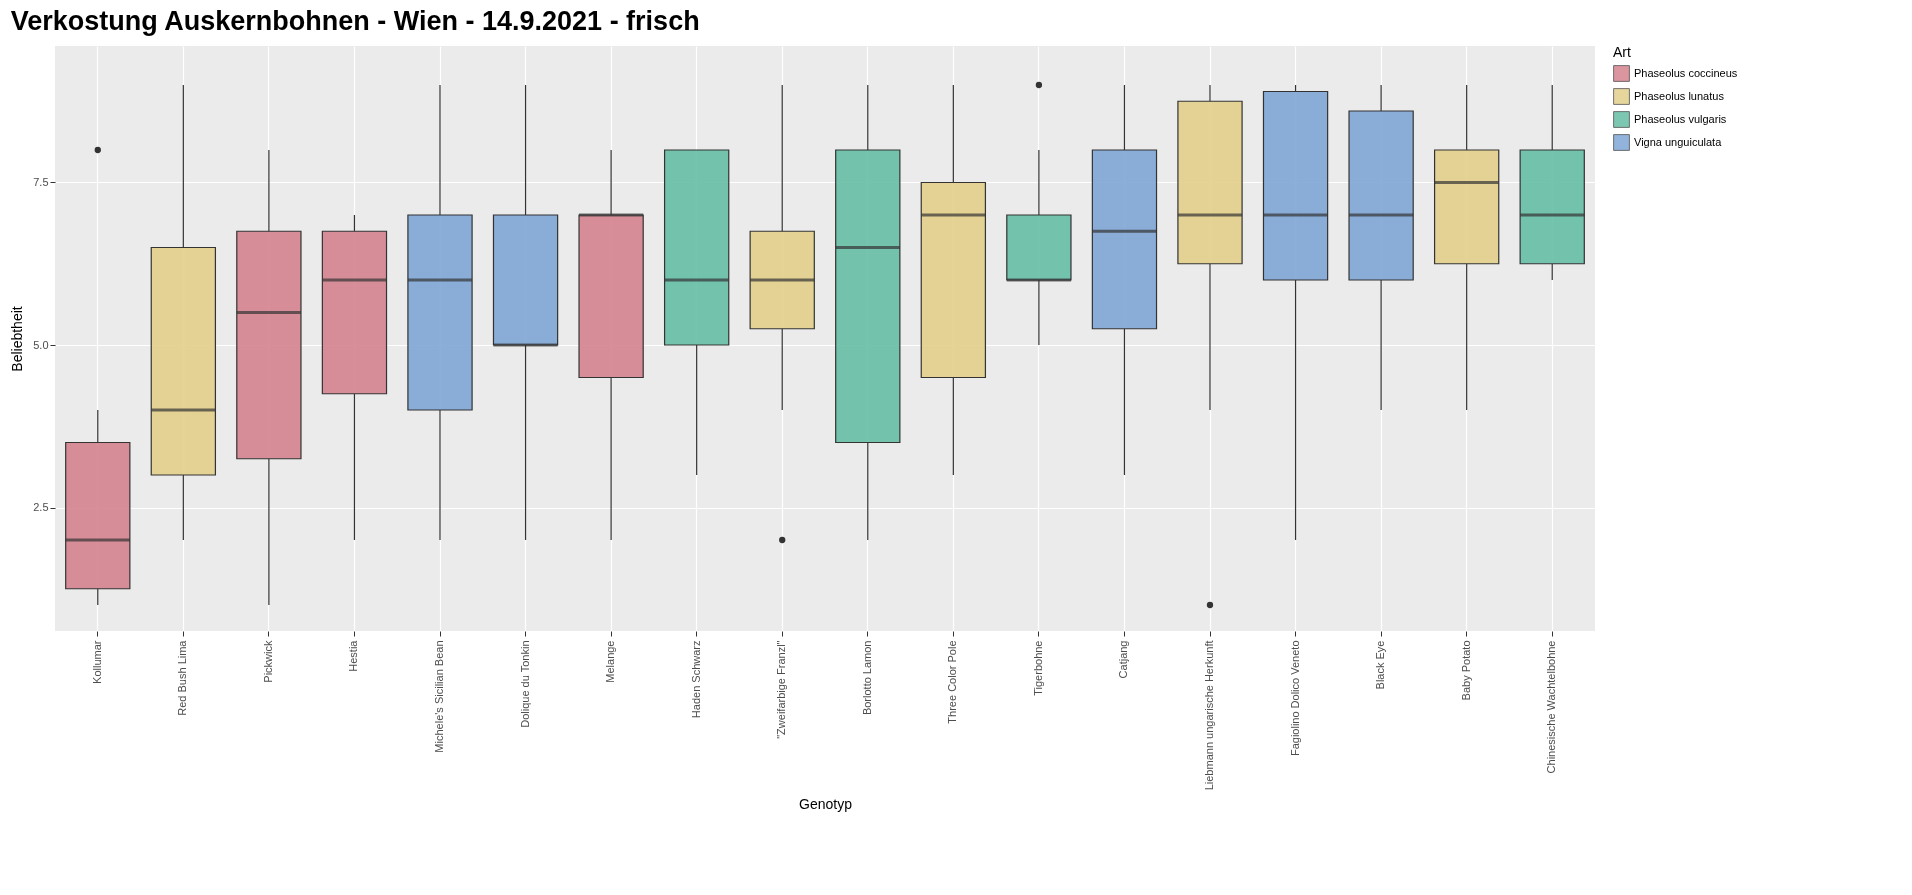  I want to click on y-tick-label: 5.0, so click(41, 344).